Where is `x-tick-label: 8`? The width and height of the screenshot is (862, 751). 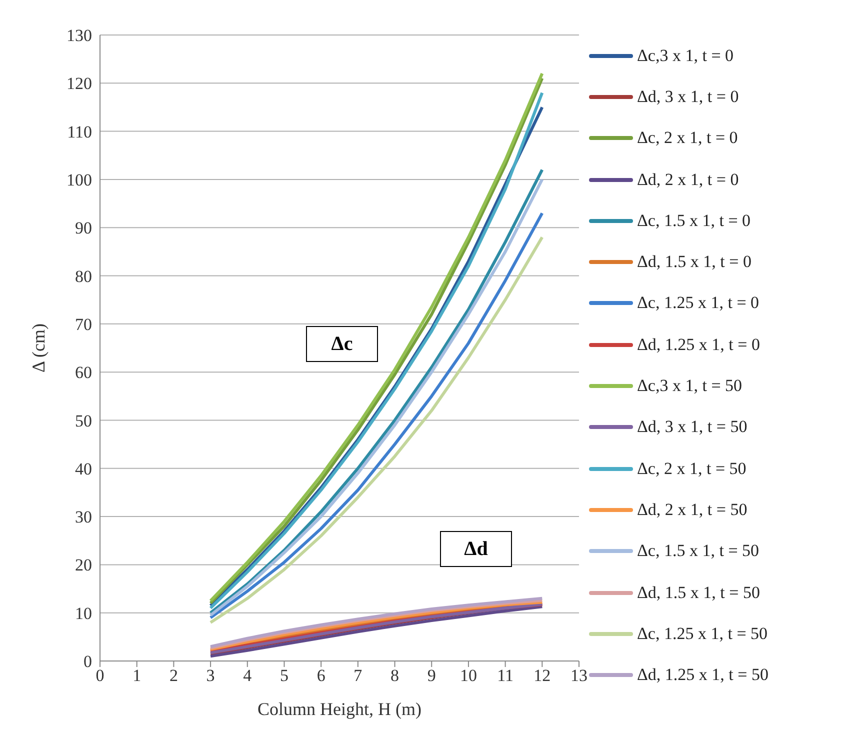 x-tick-label: 8 is located at coordinates (395, 676).